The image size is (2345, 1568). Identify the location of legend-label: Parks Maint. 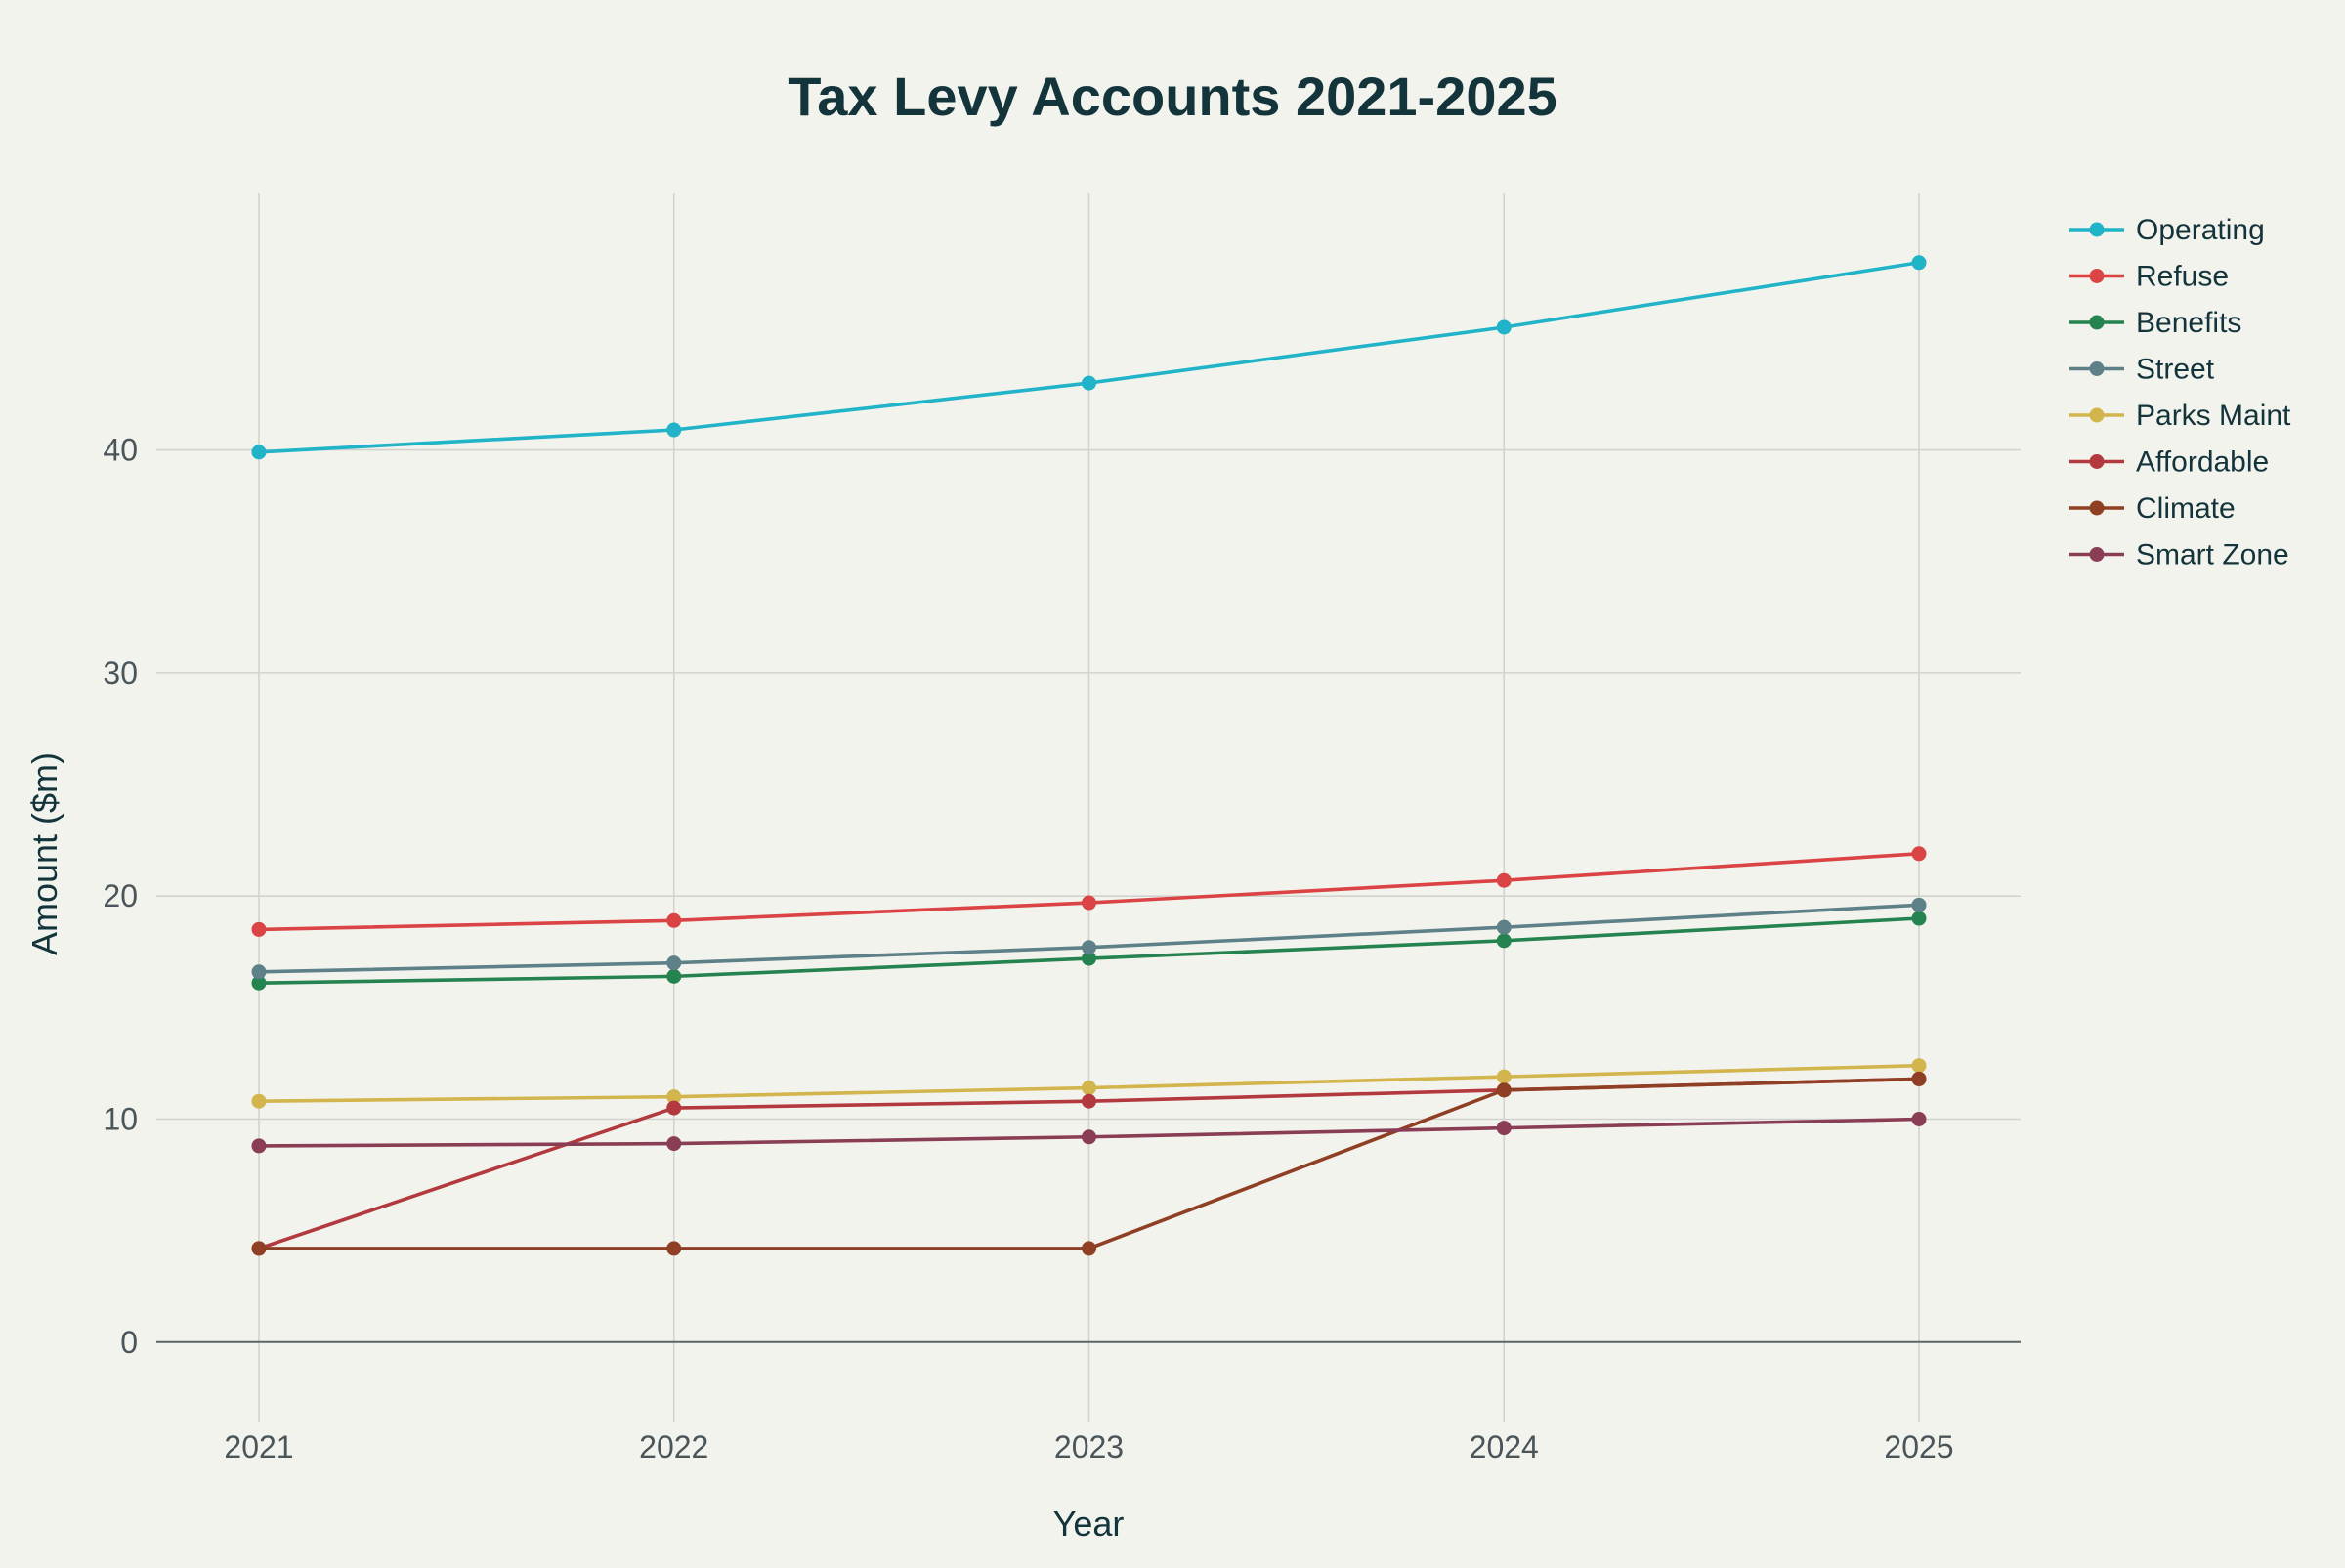
(2213, 416).